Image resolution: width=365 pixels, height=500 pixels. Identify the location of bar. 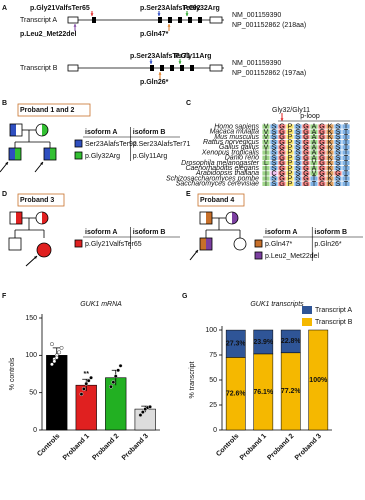
(86, 407).